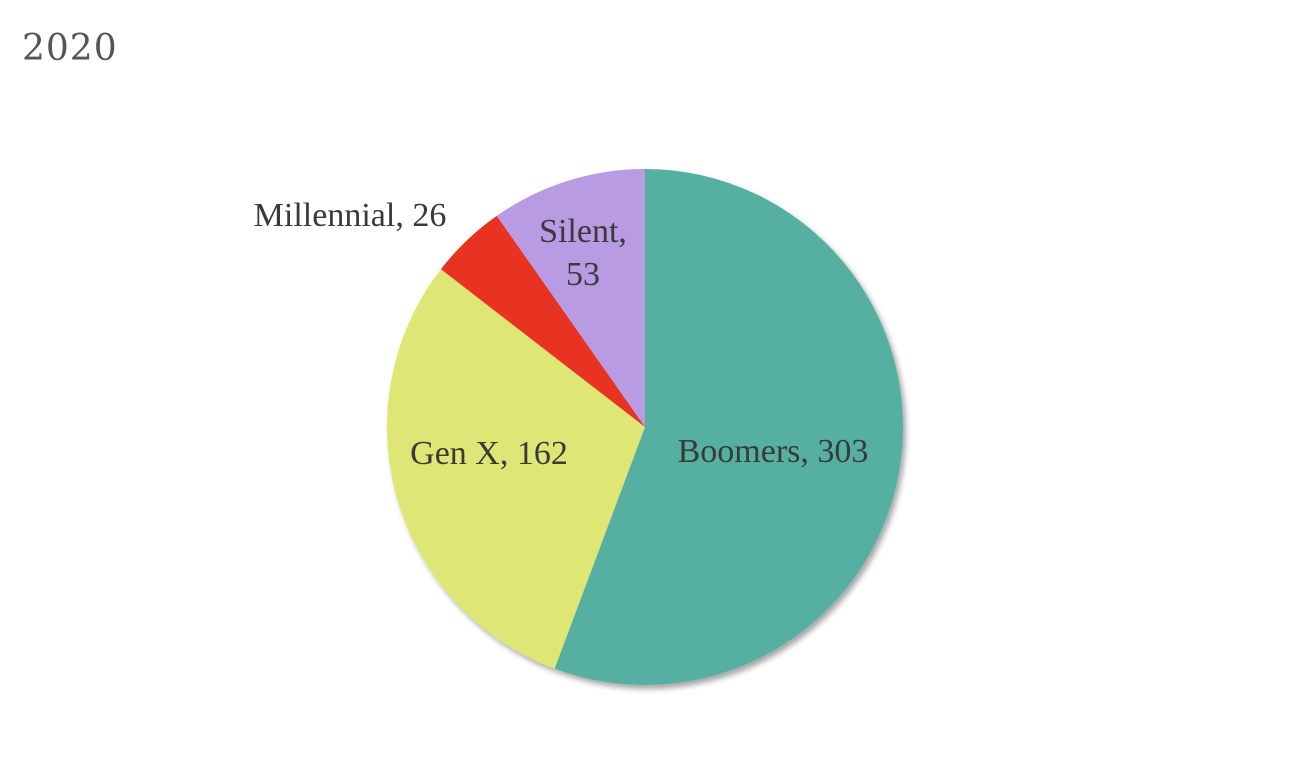 This screenshot has width=1290, height=762. What do you see at coordinates (70, 48) in the screenshot?
I see `chart-title: 2020` at bounding box center [70, 48].